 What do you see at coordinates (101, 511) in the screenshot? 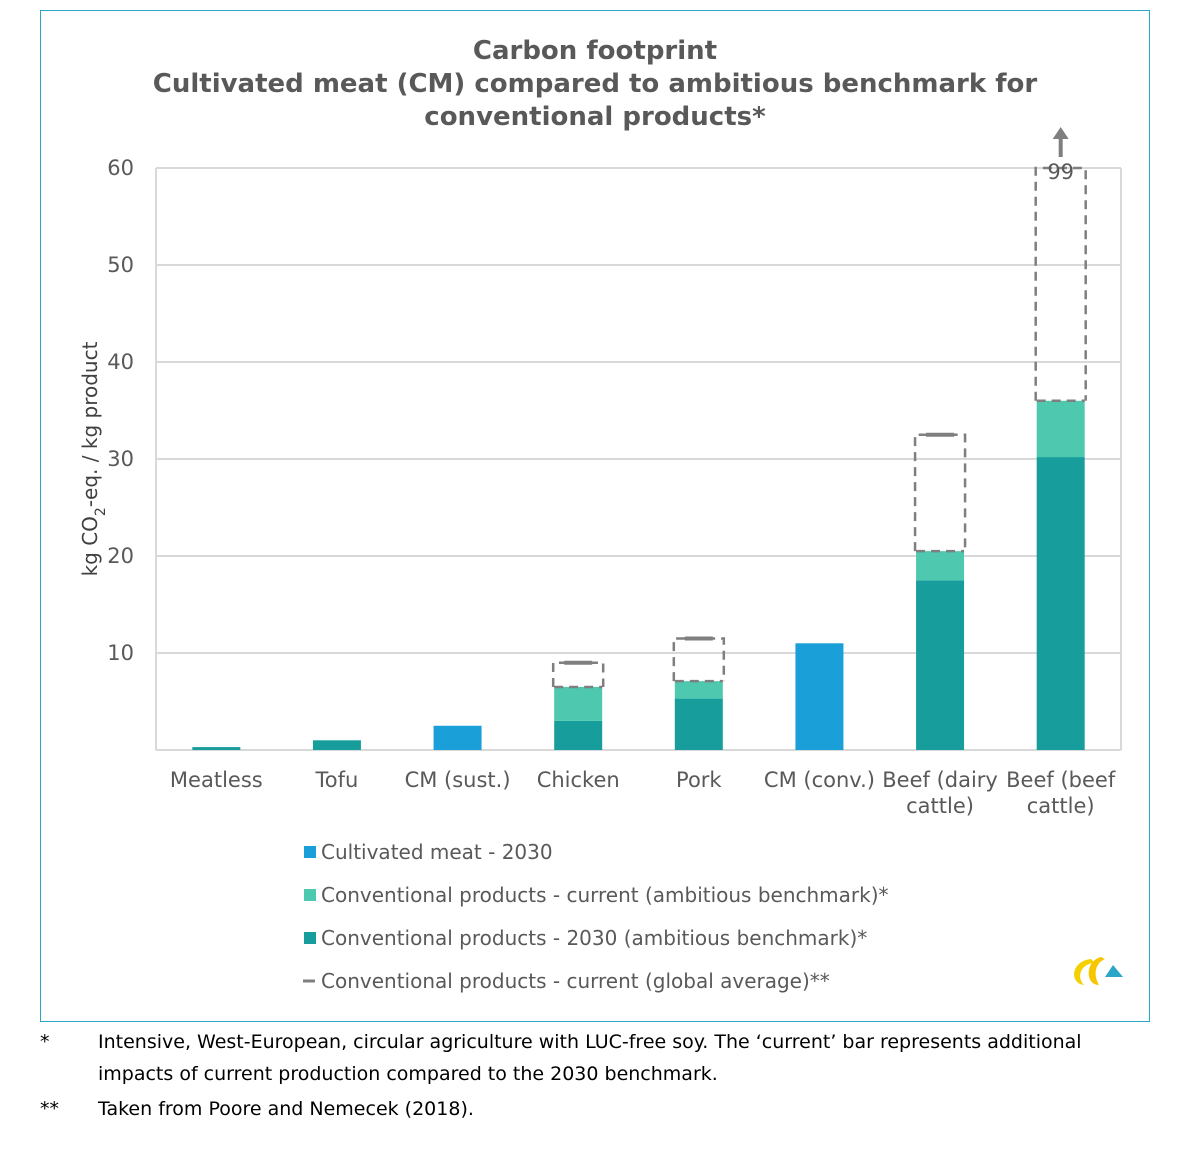
I see `y-axis-title-subscript: 2` at bounding box center [101, 511].